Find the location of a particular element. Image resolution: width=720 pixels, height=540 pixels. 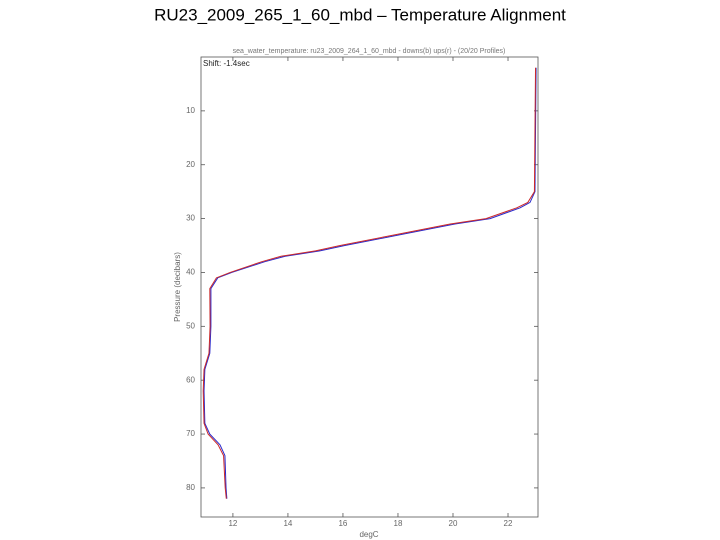

y-tick-label: 50 is located at coordinates (190, 325).